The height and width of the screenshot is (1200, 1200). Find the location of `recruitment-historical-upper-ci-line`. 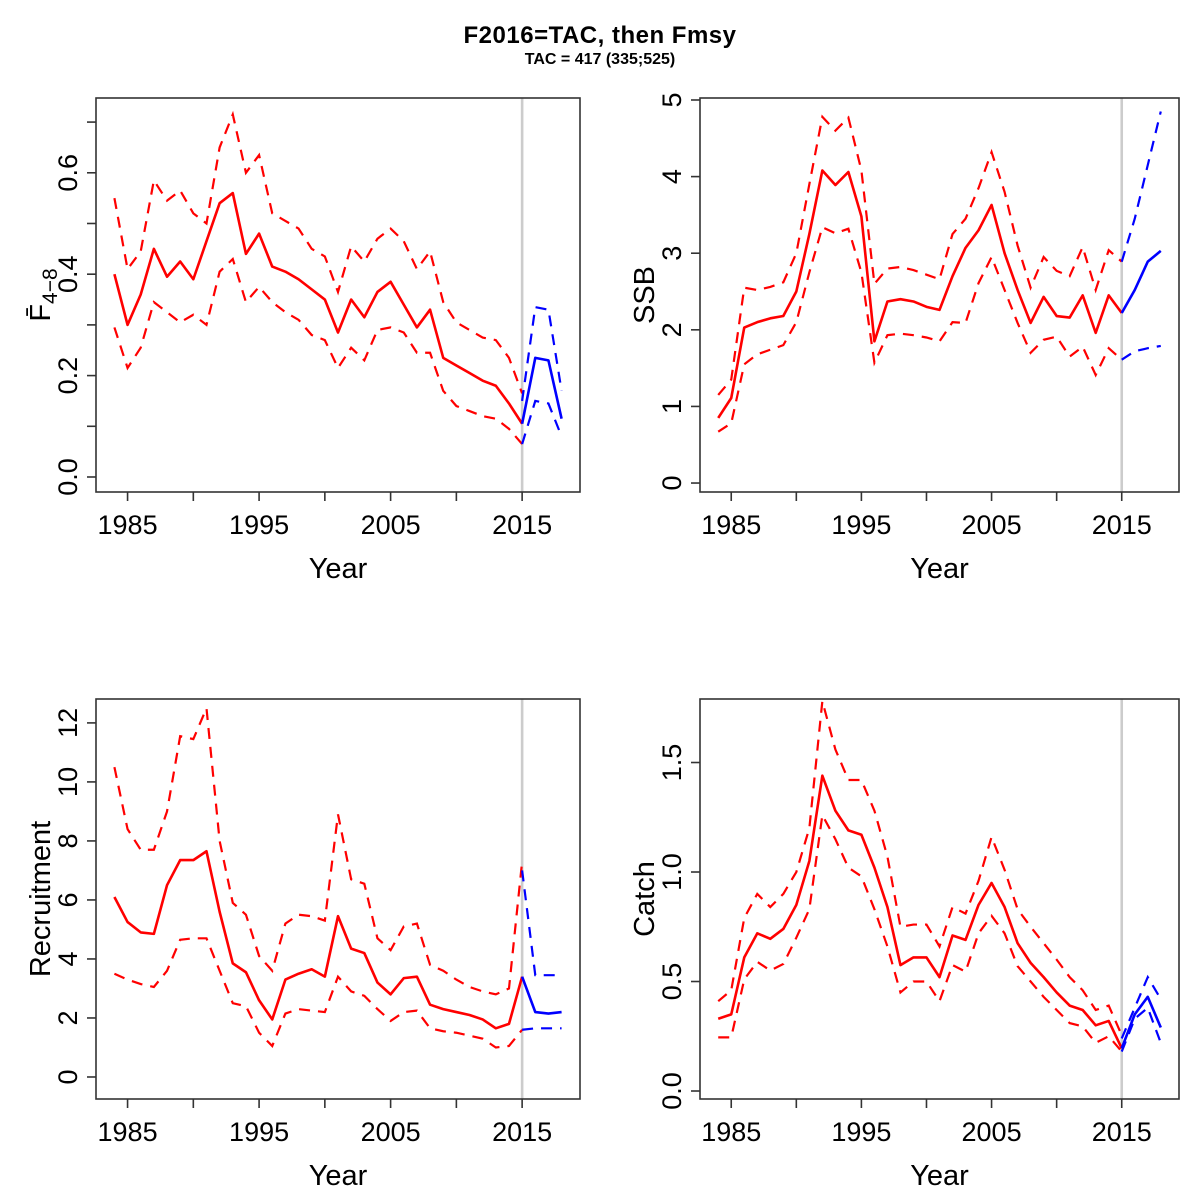

recruitment-historical-upper-ci-line is located at coordinates (318, 851).